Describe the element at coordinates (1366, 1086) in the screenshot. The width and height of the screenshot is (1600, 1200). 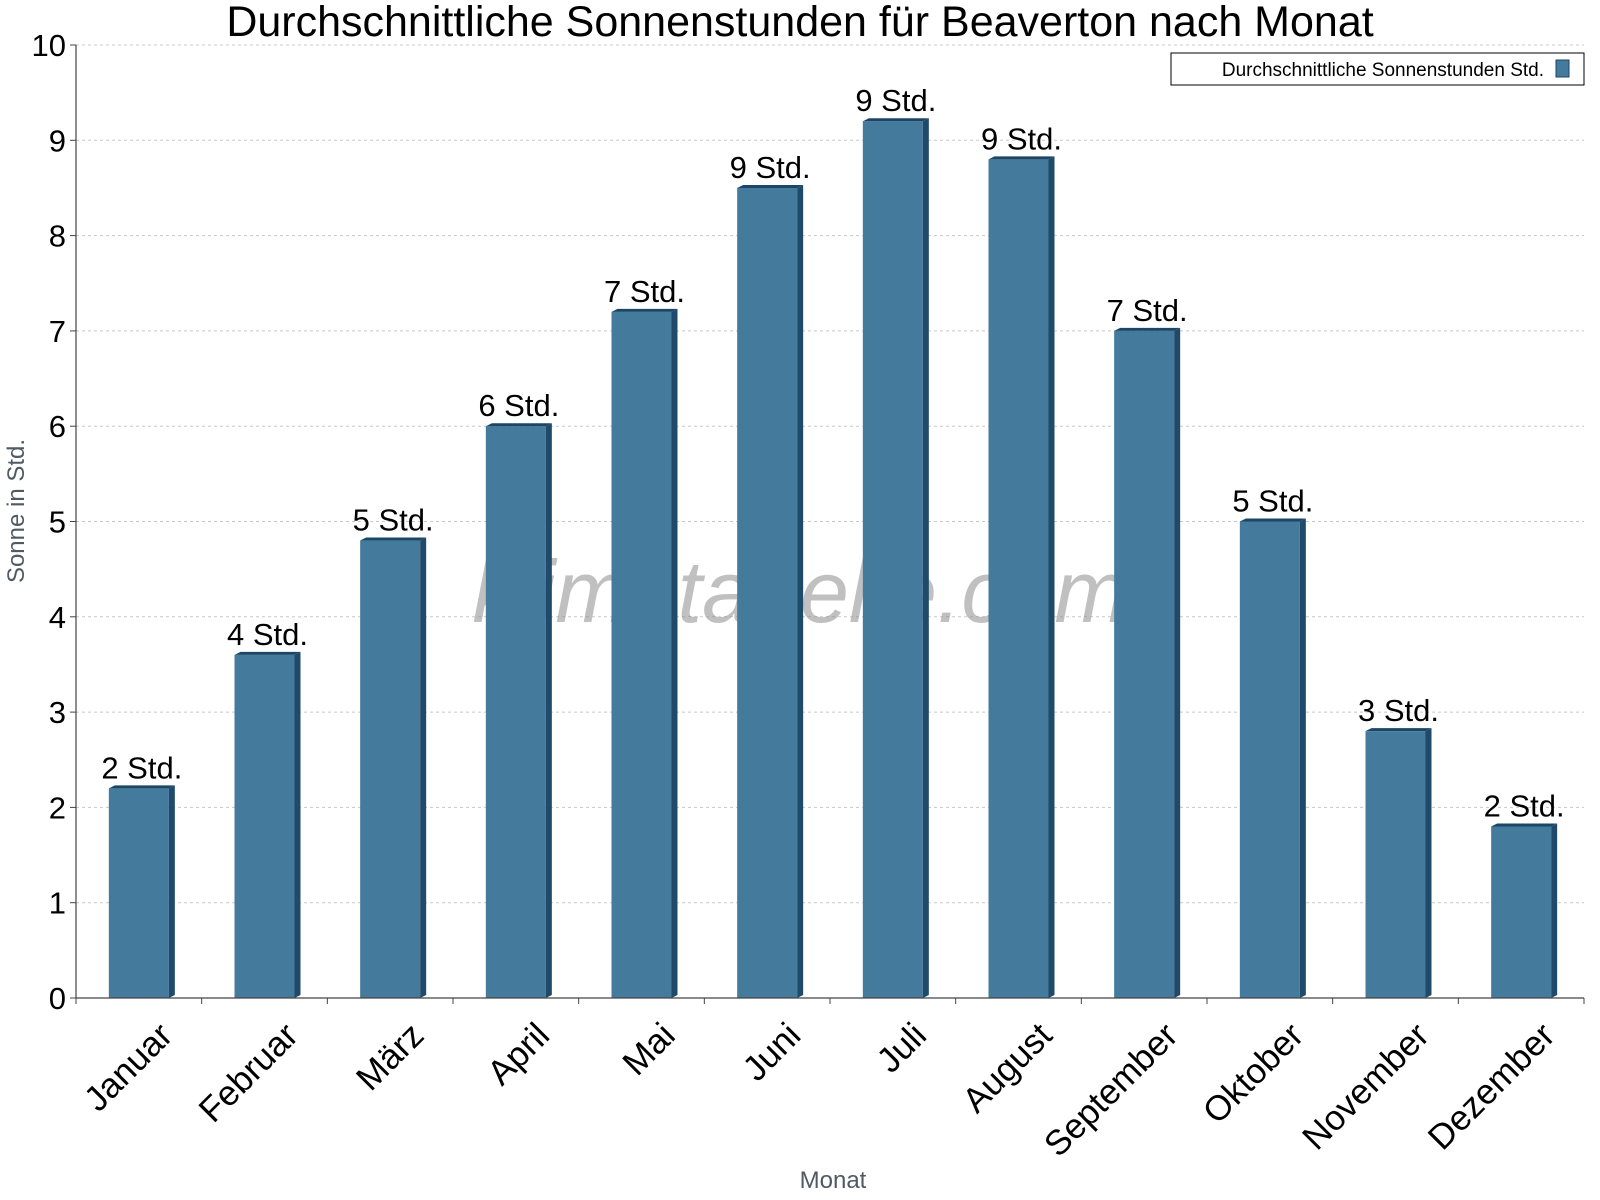
I see `x-tick-label: November` at that location.